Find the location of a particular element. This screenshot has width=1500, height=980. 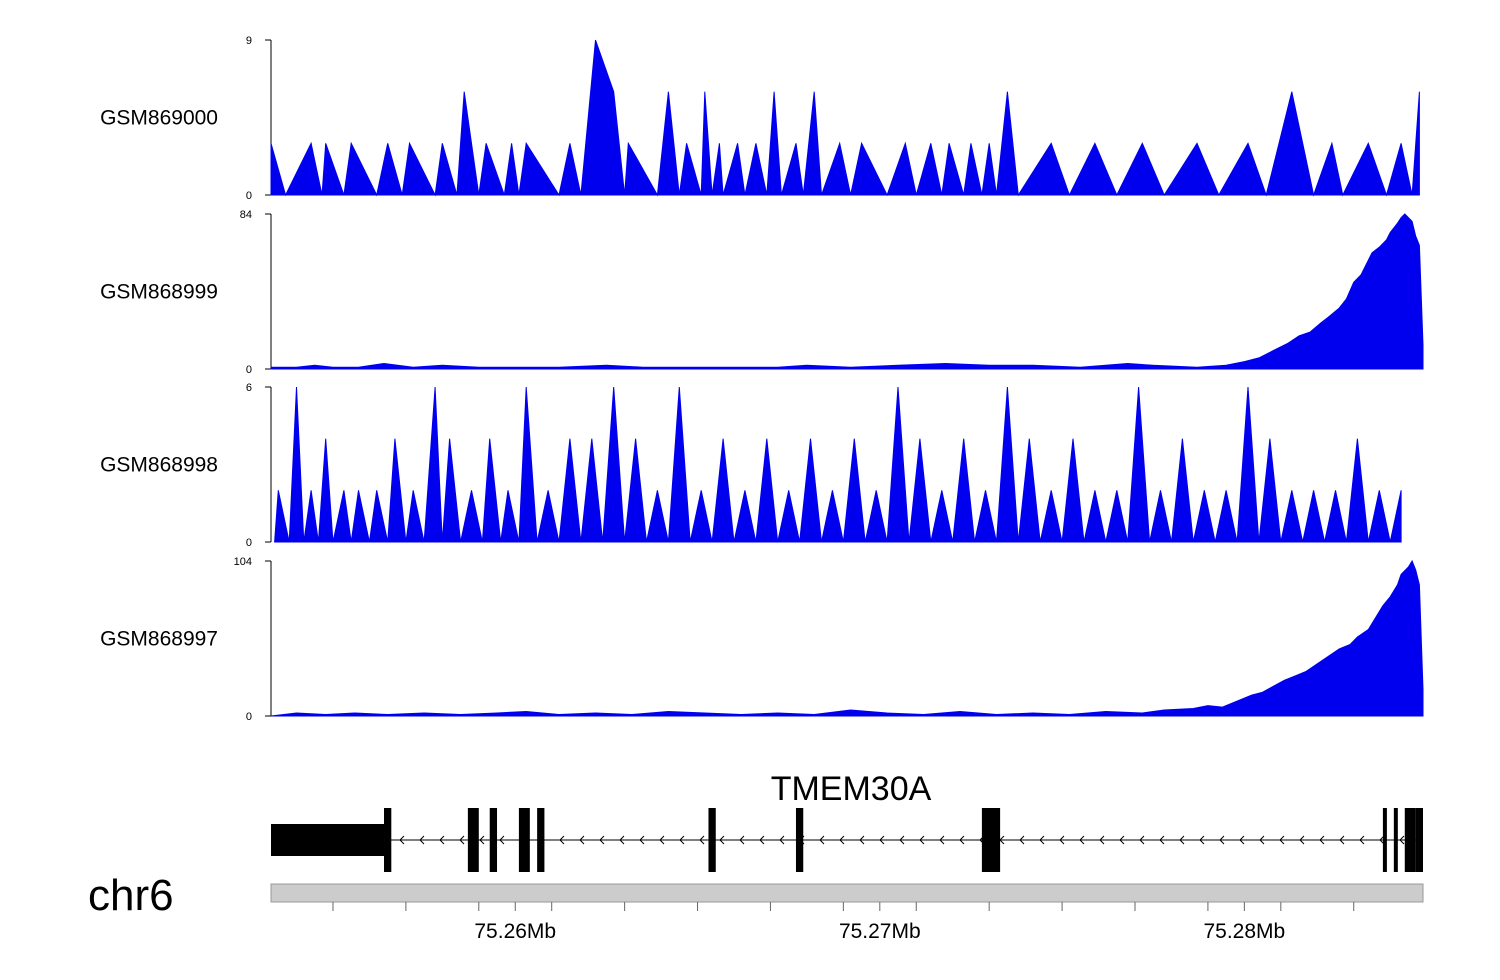

track-GSM868998: GSM868998 0 6 is located at coordinates (751, 465).